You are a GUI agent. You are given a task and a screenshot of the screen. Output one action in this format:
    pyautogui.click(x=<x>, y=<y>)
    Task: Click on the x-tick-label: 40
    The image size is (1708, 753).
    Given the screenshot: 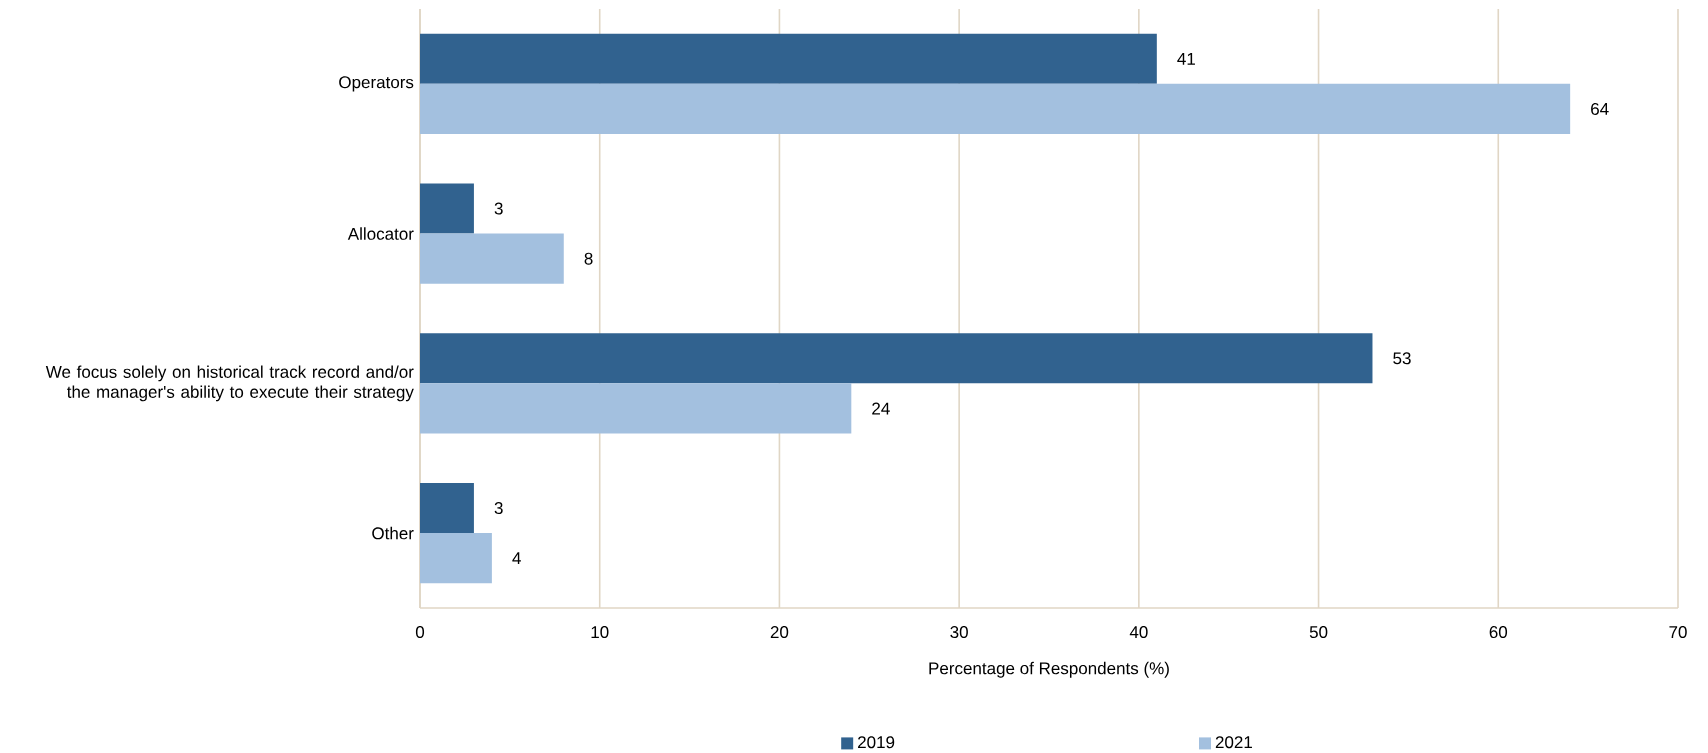 What is the action you would take?
    pyautogui.click(x=1138, y=632)
    